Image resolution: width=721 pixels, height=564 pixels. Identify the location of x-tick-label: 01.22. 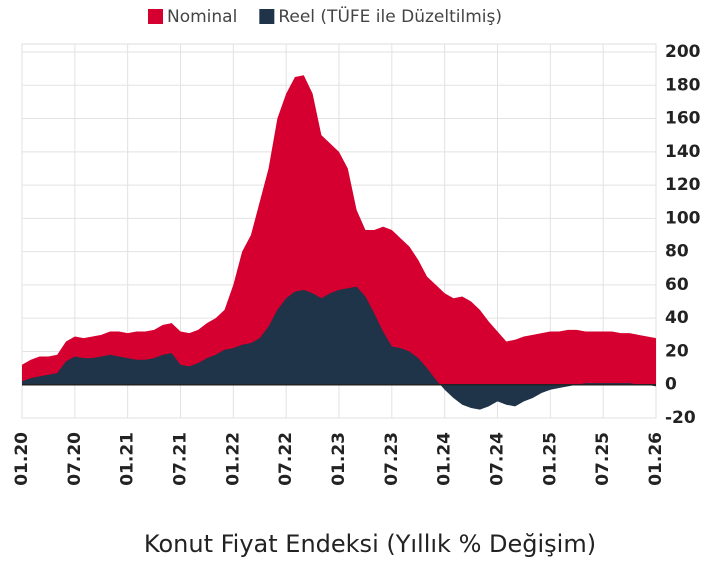
(233, 459).